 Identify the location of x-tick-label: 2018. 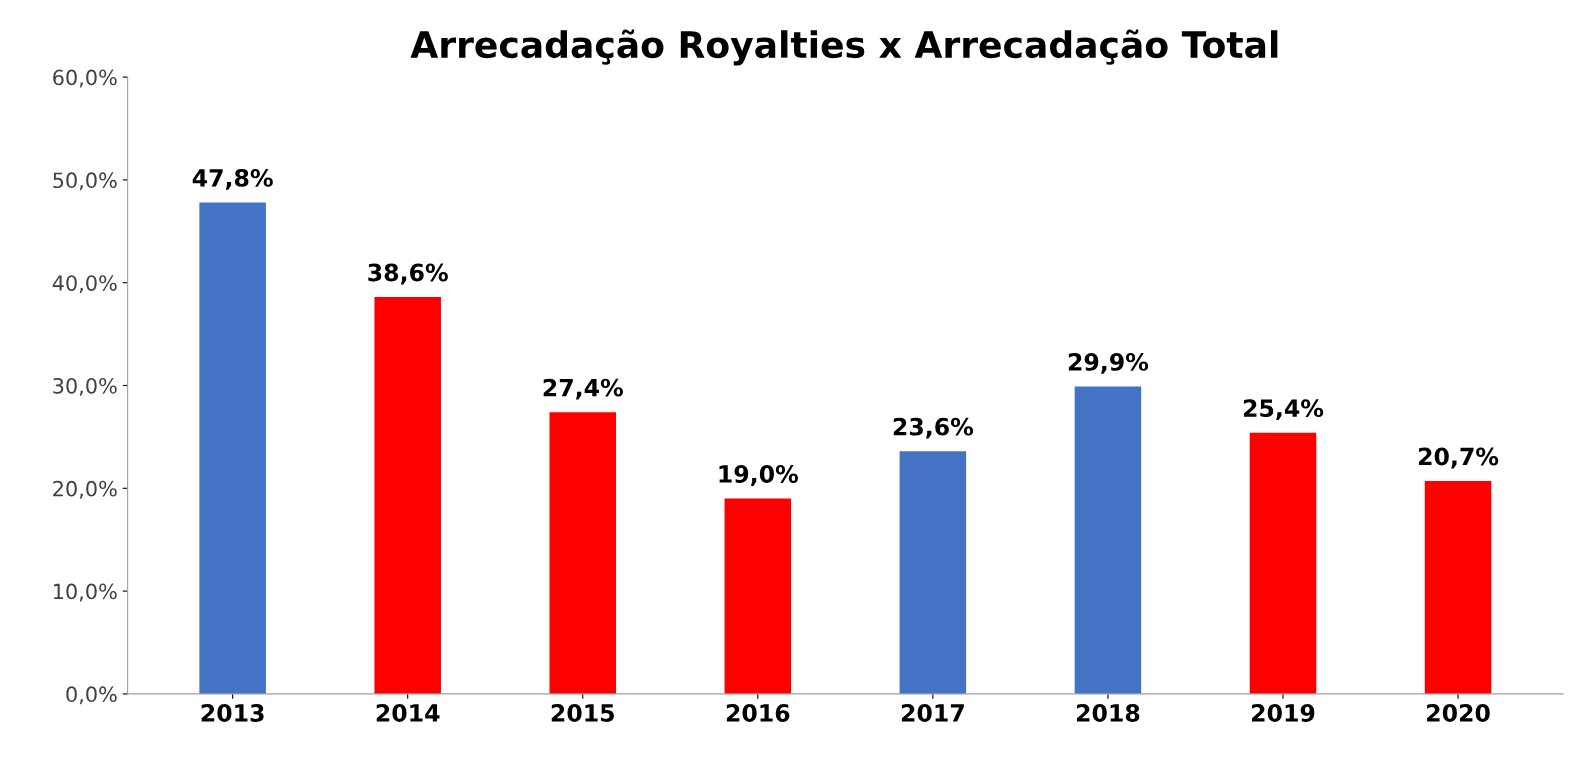
(1108, 713).